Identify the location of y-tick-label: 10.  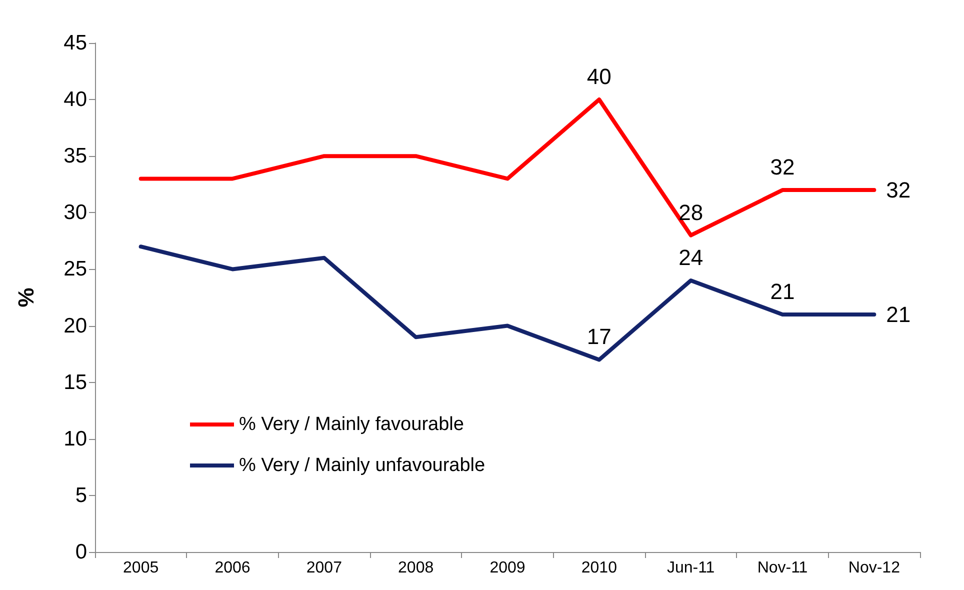
(75, 438).